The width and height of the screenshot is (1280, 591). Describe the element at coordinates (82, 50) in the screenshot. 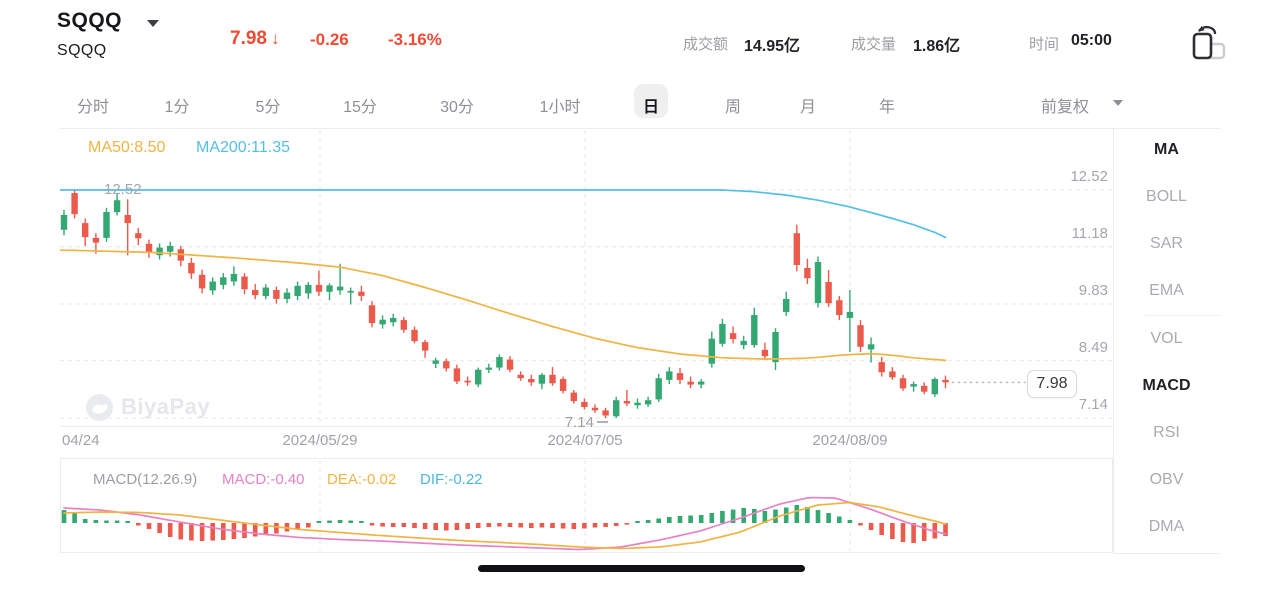

I see `symbol-subtitle: SQQQ` at that location.